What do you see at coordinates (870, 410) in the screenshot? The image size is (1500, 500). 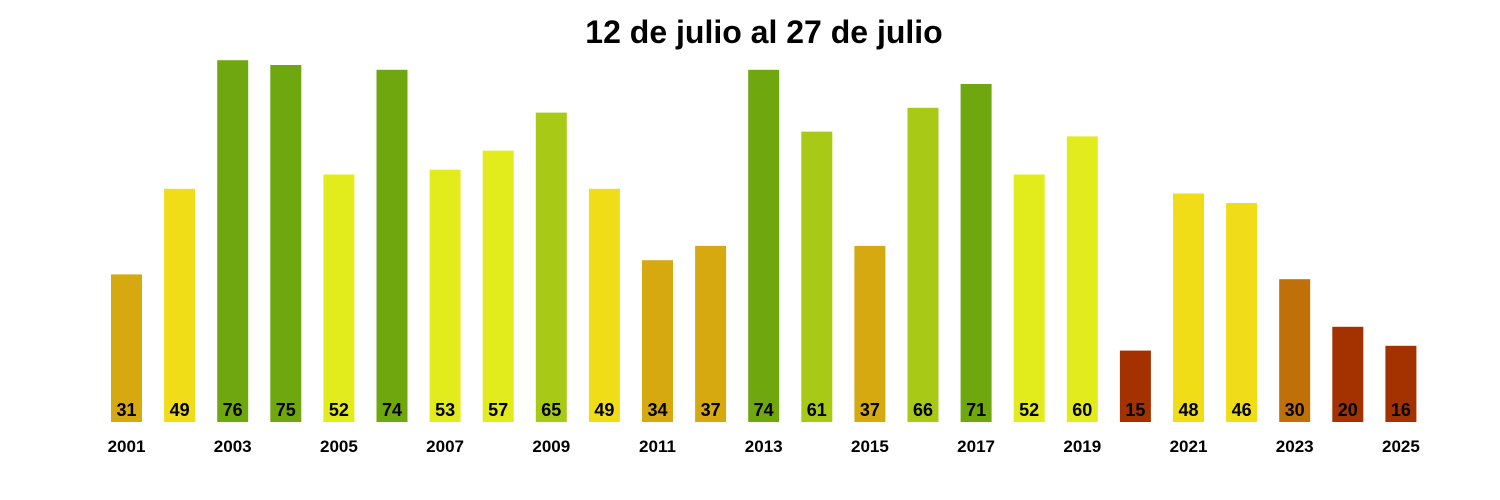 I see `value-label-2015: 37` at bounding box center [870, 410].